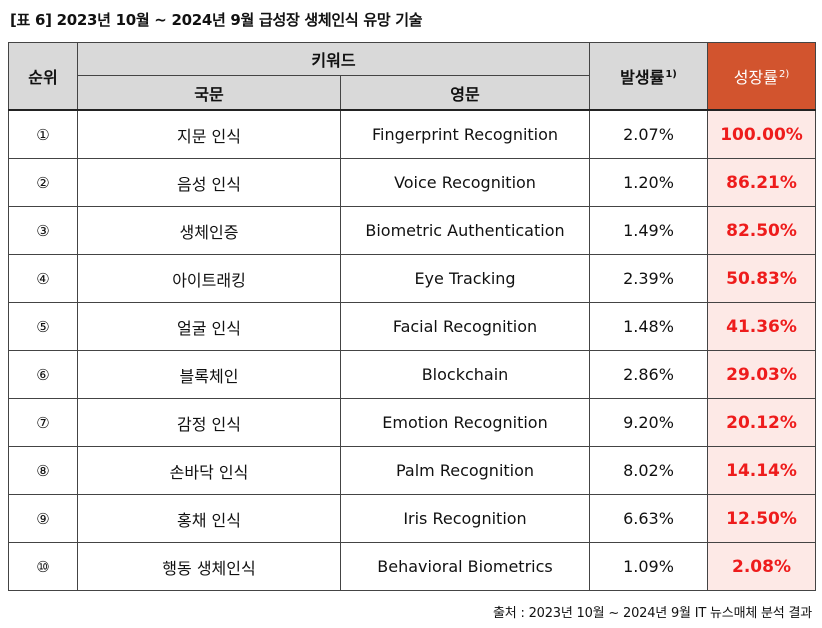 The image size is (822, 628). I want to click on english-keyword-cell: Facial Recognition, so click(465, 326).